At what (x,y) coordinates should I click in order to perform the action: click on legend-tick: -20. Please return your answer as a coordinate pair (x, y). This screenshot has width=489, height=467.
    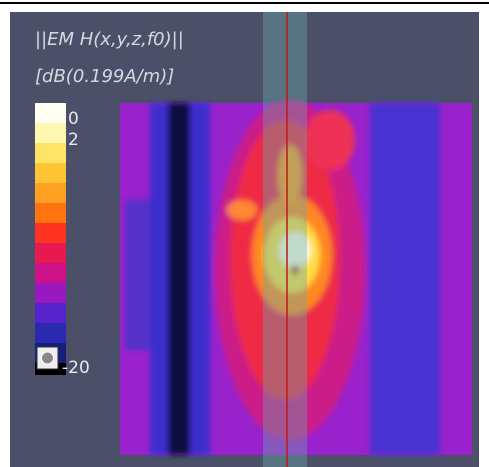
    Looking at the image, I should click on (76, 368).